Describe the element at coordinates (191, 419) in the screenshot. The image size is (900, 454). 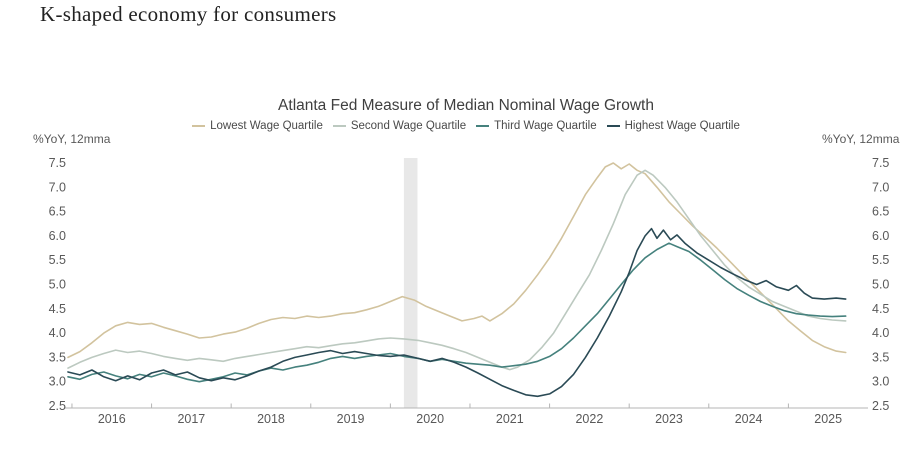
I see `x-tick-label-2017: 2017` at that location.